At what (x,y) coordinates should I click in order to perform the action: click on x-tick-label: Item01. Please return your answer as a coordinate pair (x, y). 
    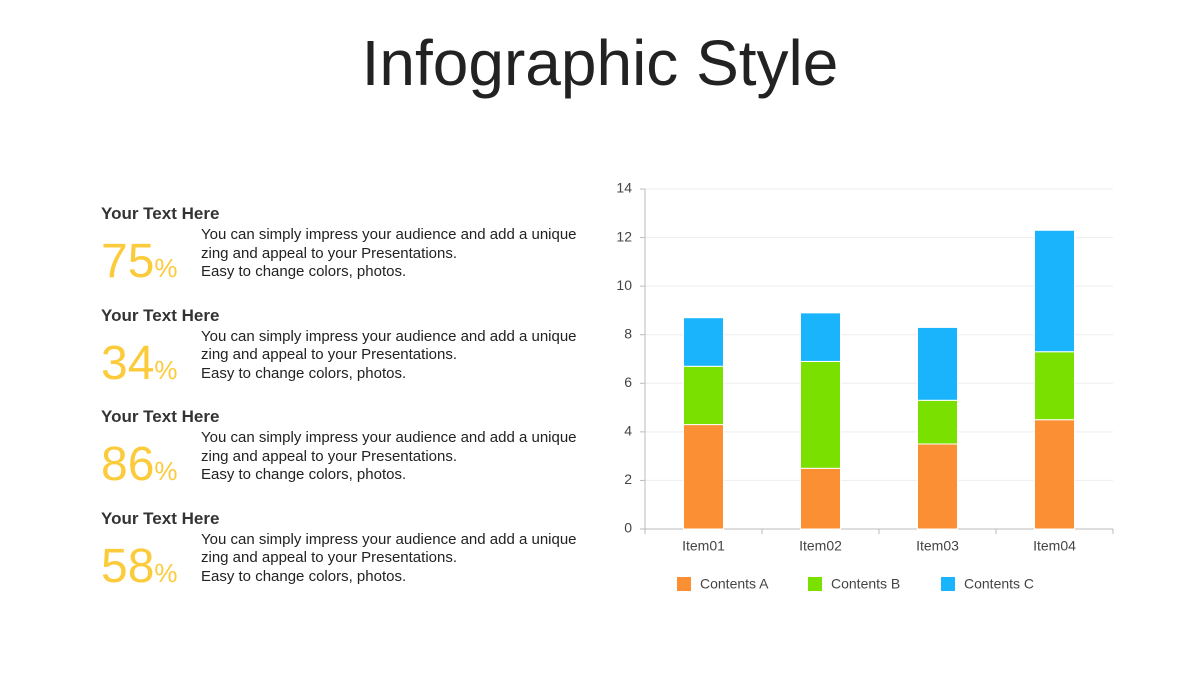
    Looking at the image, I should click on (703, 546).